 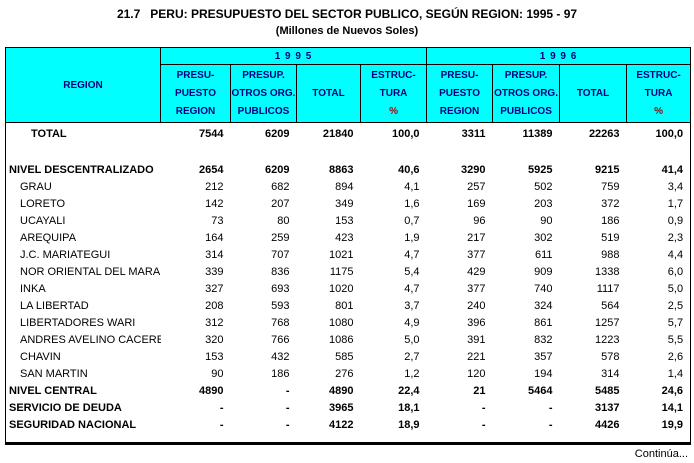 I want to click on cell-1996-total: 988, so click(x=610, y=255).